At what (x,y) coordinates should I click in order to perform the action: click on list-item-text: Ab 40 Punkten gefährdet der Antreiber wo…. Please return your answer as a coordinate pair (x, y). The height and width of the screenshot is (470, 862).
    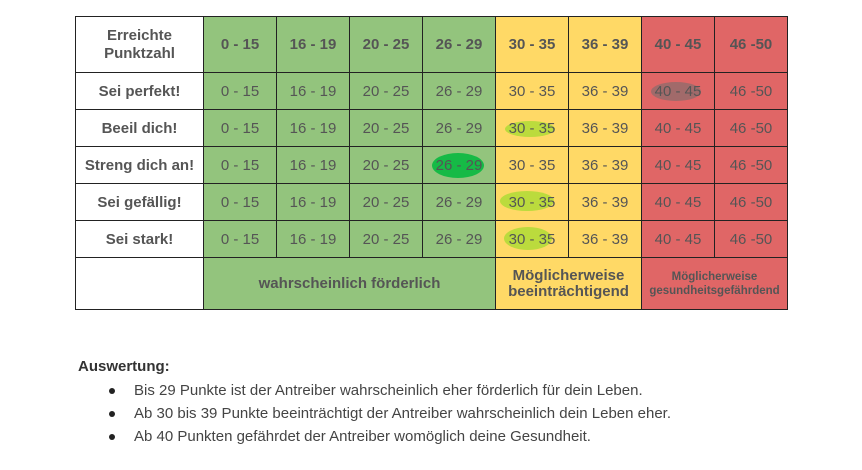
    Looking at the image, I should click on (362, 436).